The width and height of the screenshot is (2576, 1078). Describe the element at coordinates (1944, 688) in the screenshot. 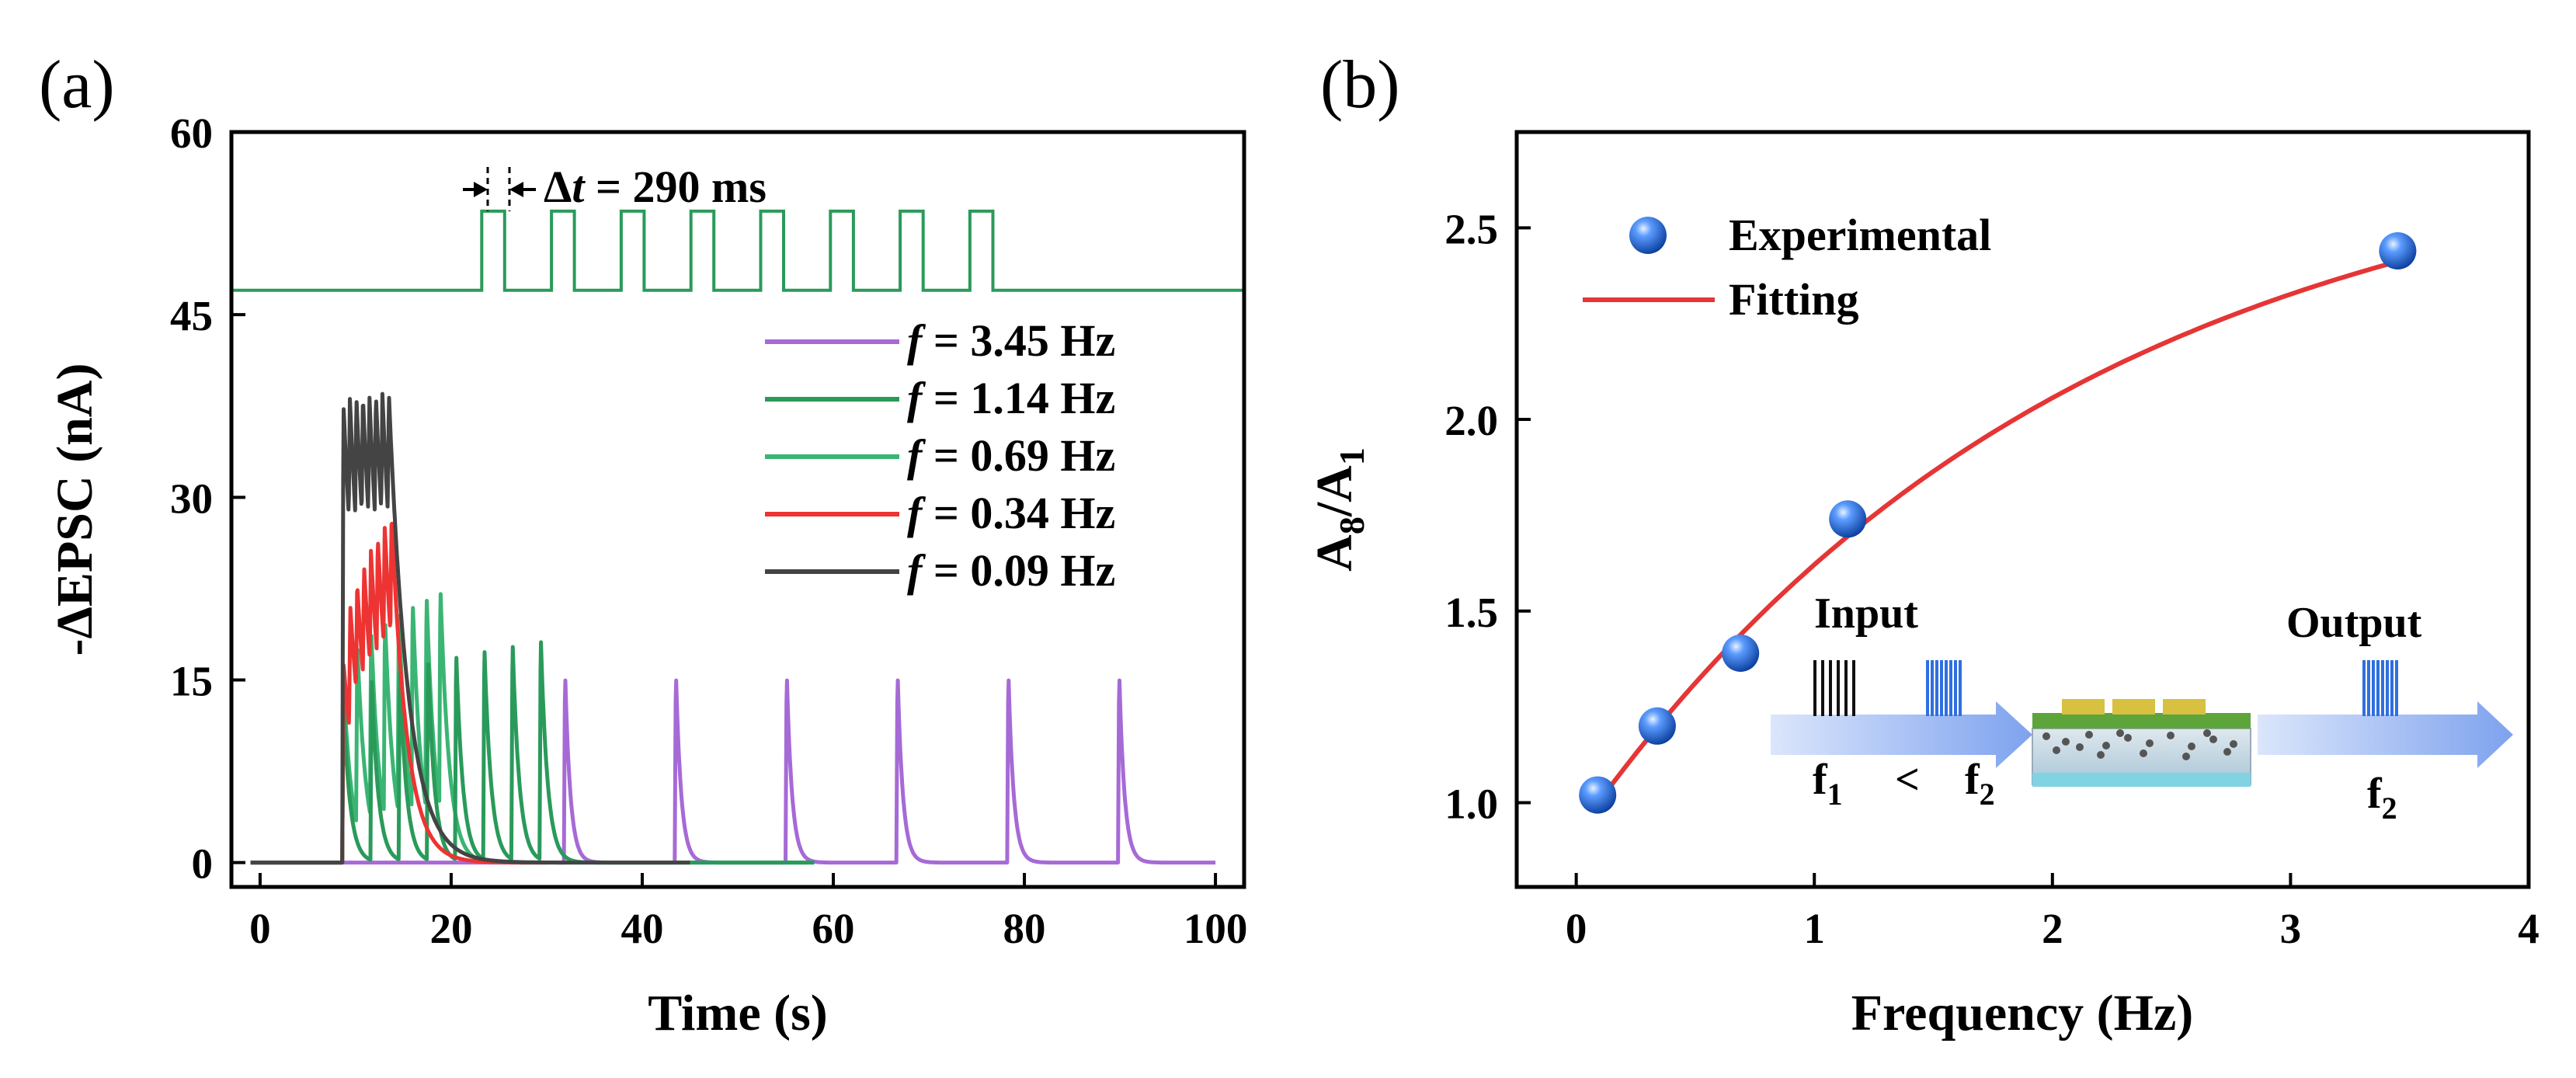

I see `input-spikes-high-frequency` at that location.